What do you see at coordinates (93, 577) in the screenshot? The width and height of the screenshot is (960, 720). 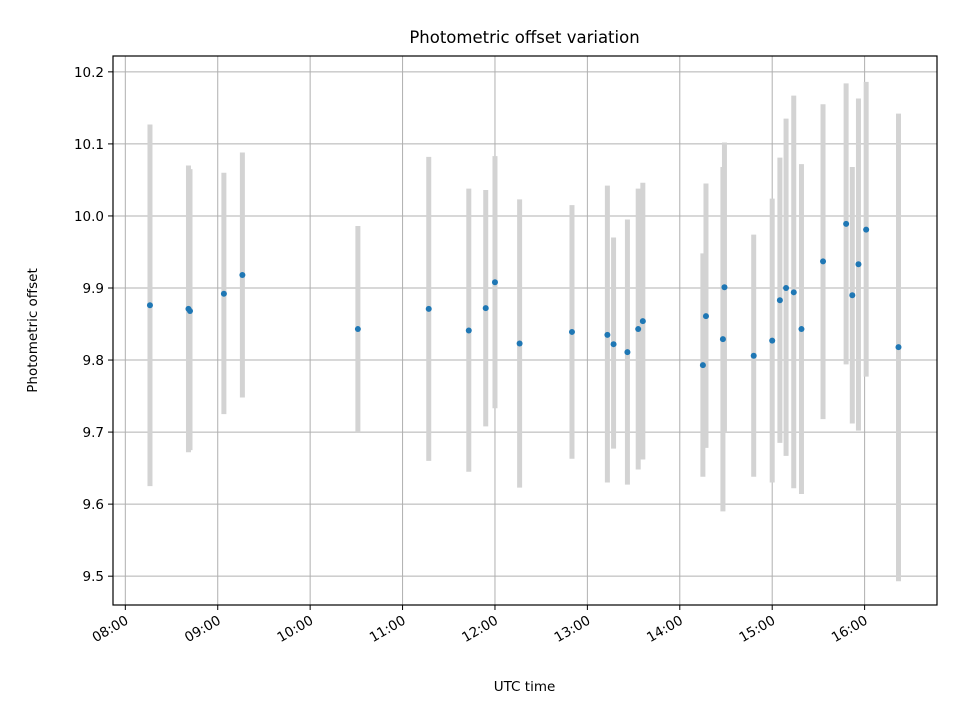 I see `y-tick-label: 9.5` at bounding box center [93, 577].